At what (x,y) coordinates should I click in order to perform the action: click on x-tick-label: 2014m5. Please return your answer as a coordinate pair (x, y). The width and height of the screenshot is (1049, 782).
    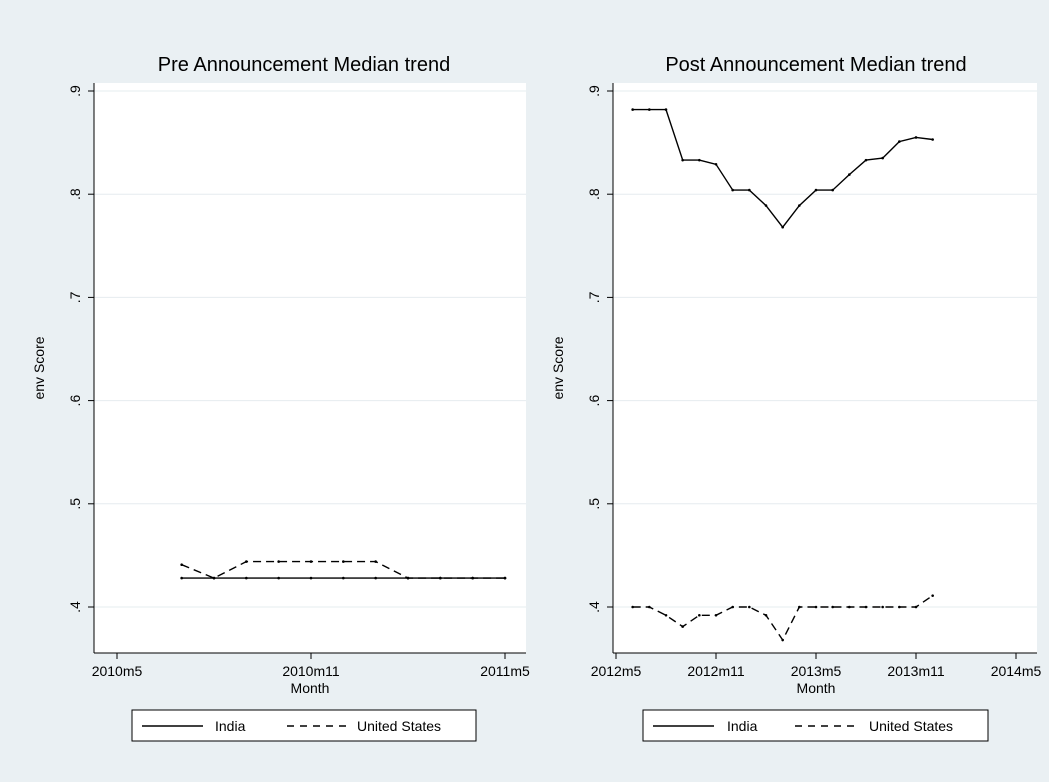
    Looking at the image, I should click on (1016, 671).